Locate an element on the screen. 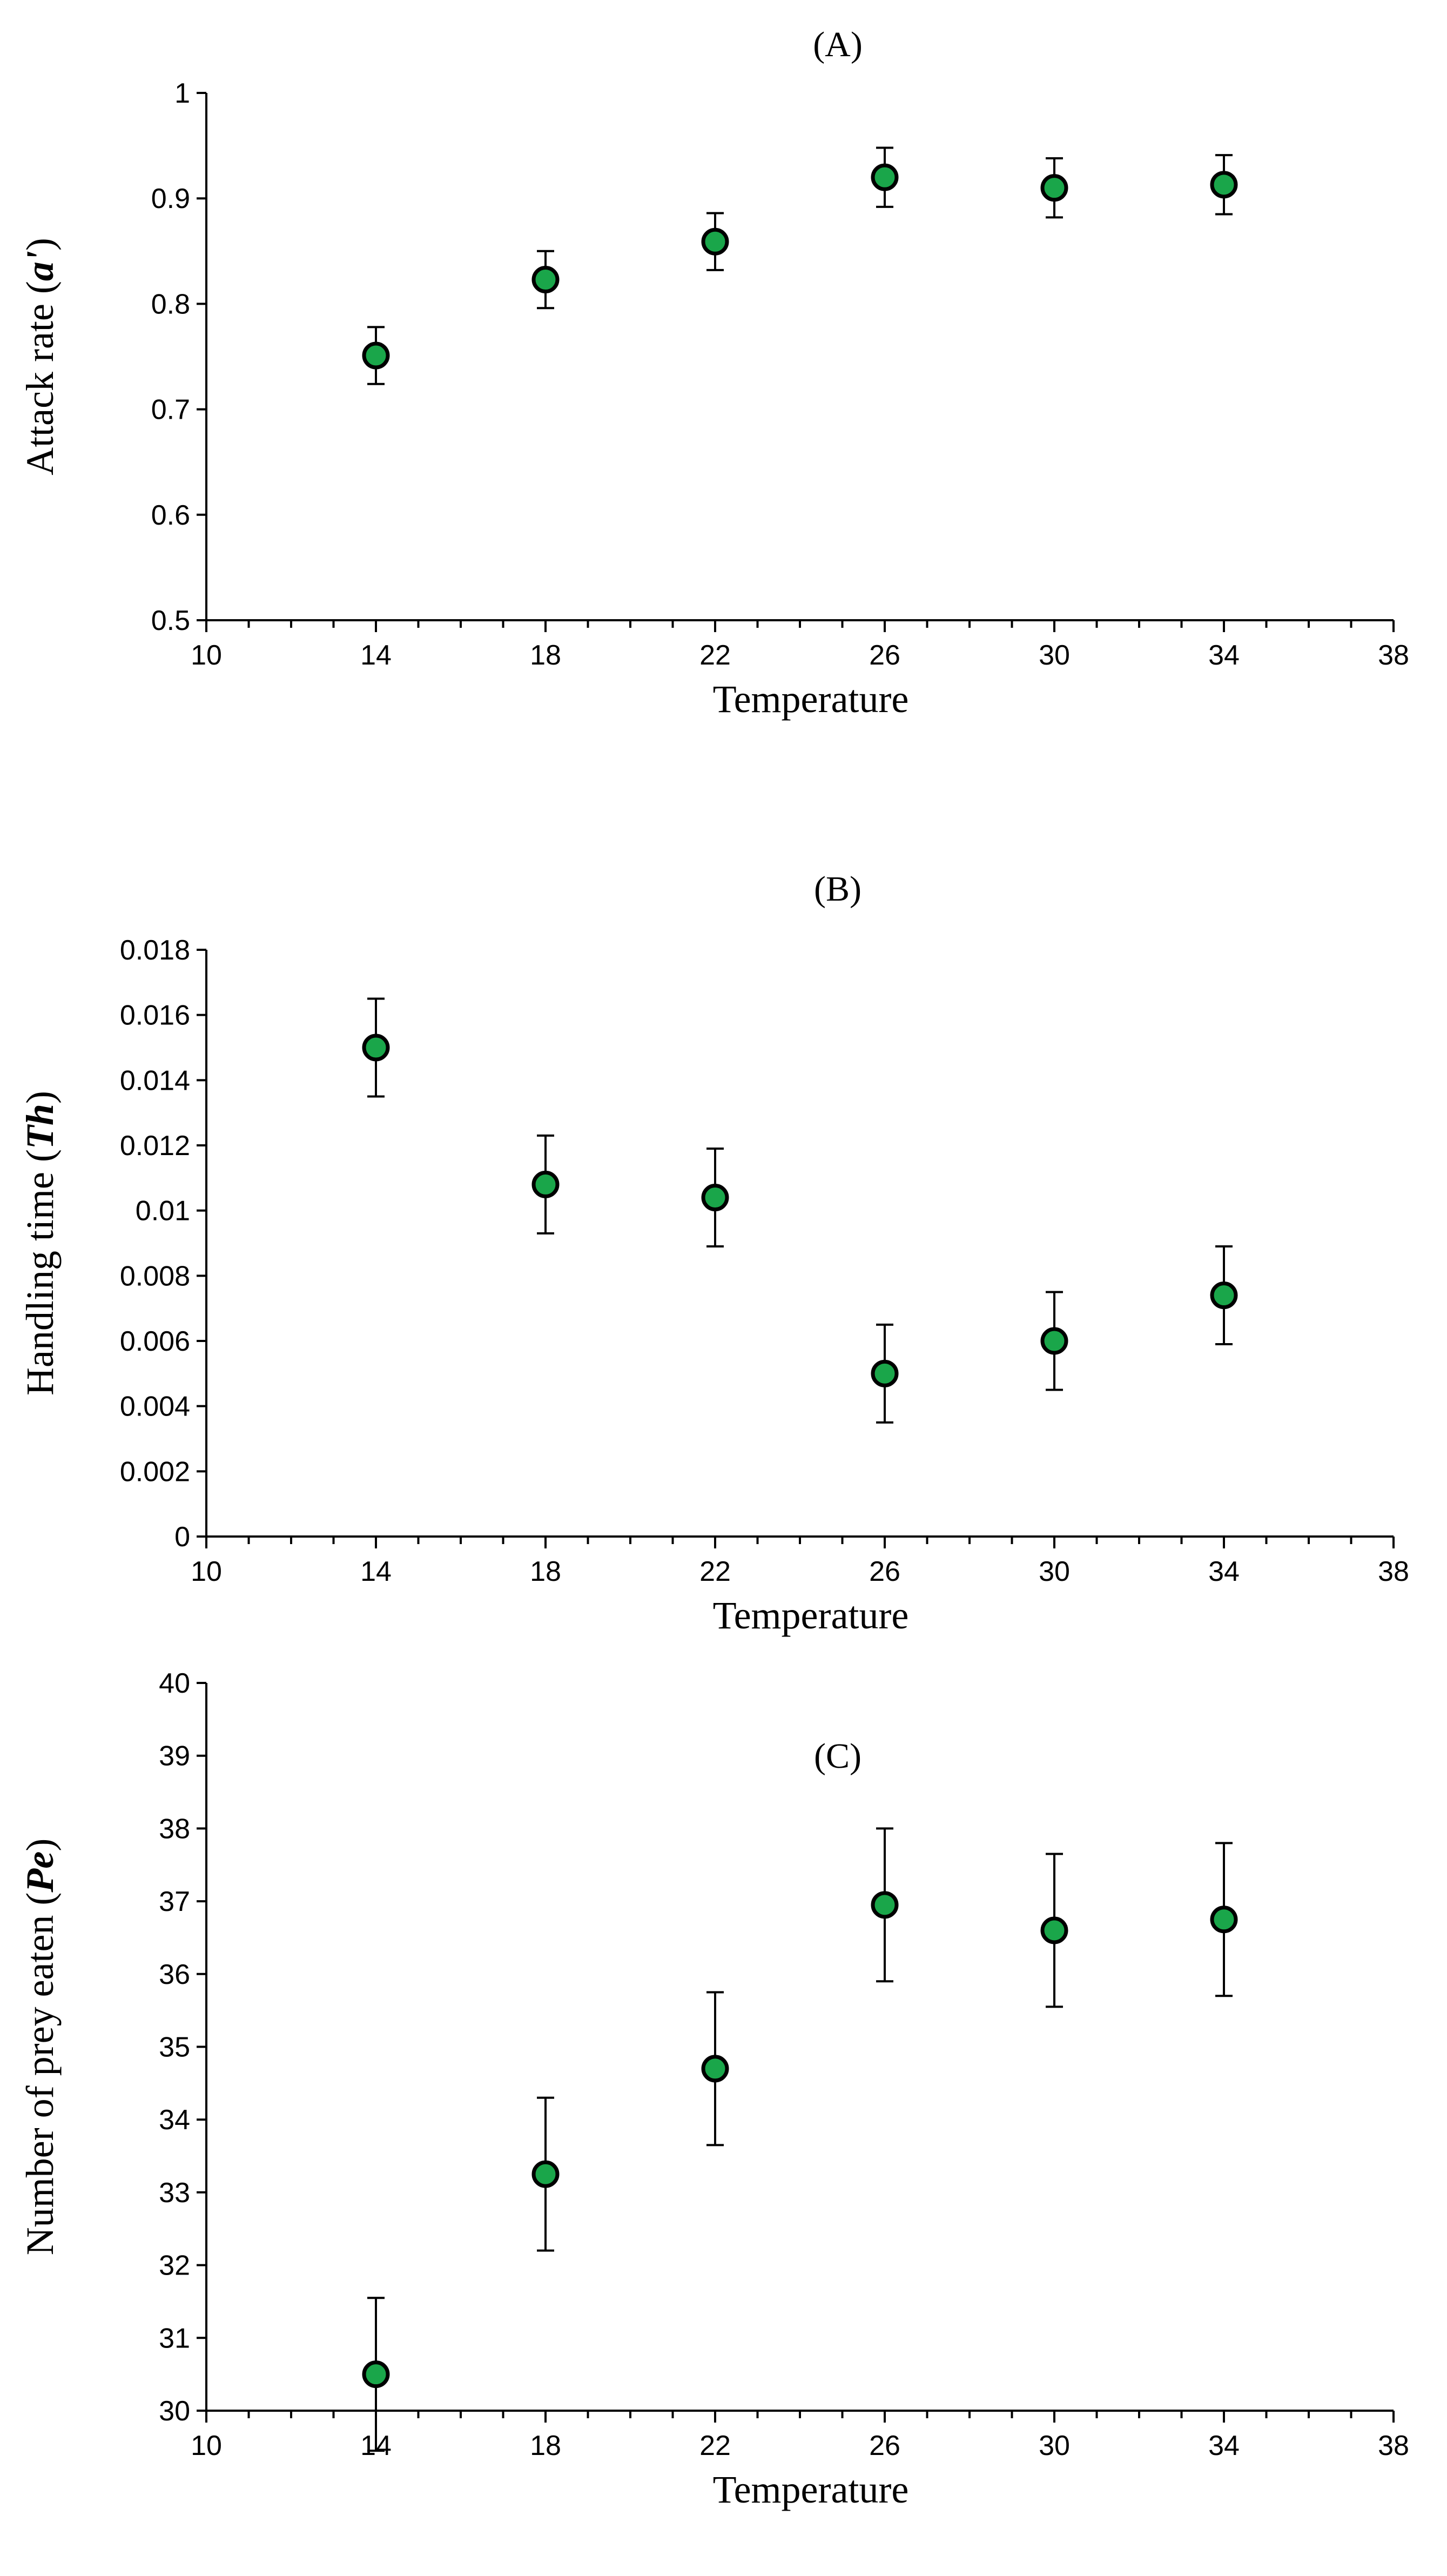 Image resolution: width=1447 pixels, height=2576 pixels. y-tick-label: 36 is located at coordinates (174, 1975).